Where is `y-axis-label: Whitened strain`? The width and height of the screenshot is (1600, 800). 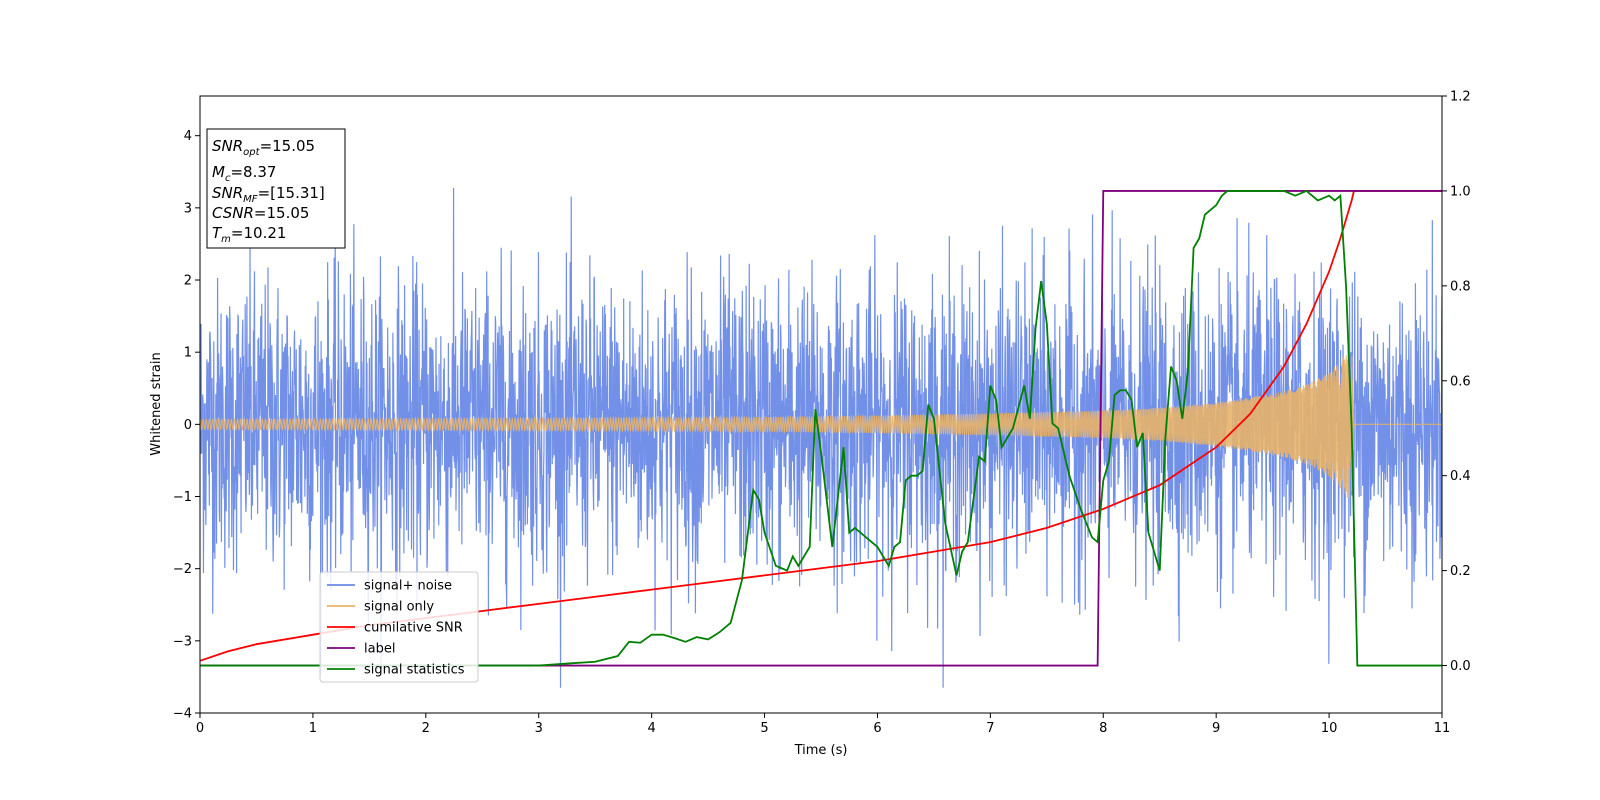
y-axis-label: Whitened strain is located at coordinates (156, 403).